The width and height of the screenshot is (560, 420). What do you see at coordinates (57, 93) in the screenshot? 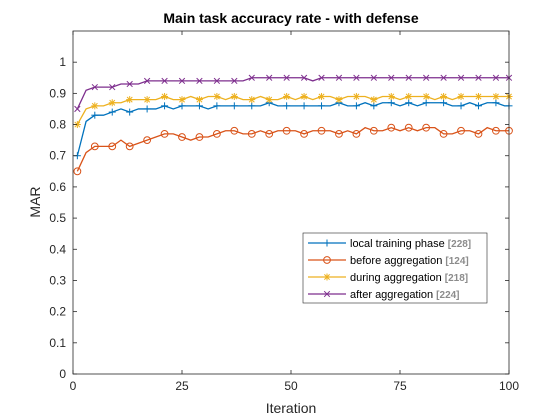
I see `y-tick-label: 0.9` at bounding box center [57, 93].